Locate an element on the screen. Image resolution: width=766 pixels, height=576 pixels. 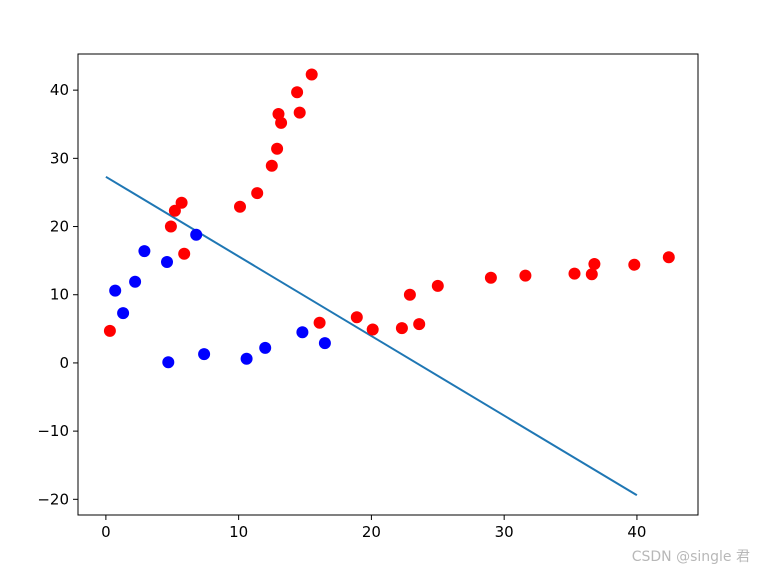
y-tick-label: 0 is located at coordinates (64, 363).